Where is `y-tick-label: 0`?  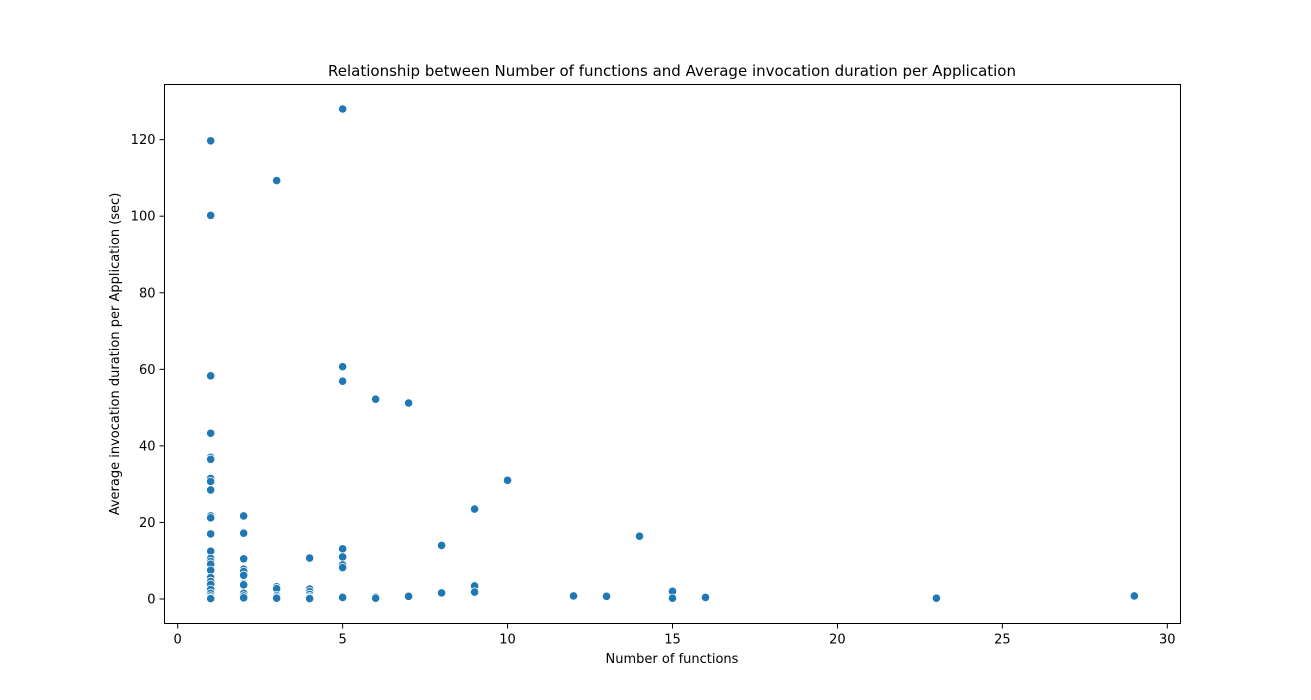
y-tick-label: 0 is located at coordinates (151, 600).